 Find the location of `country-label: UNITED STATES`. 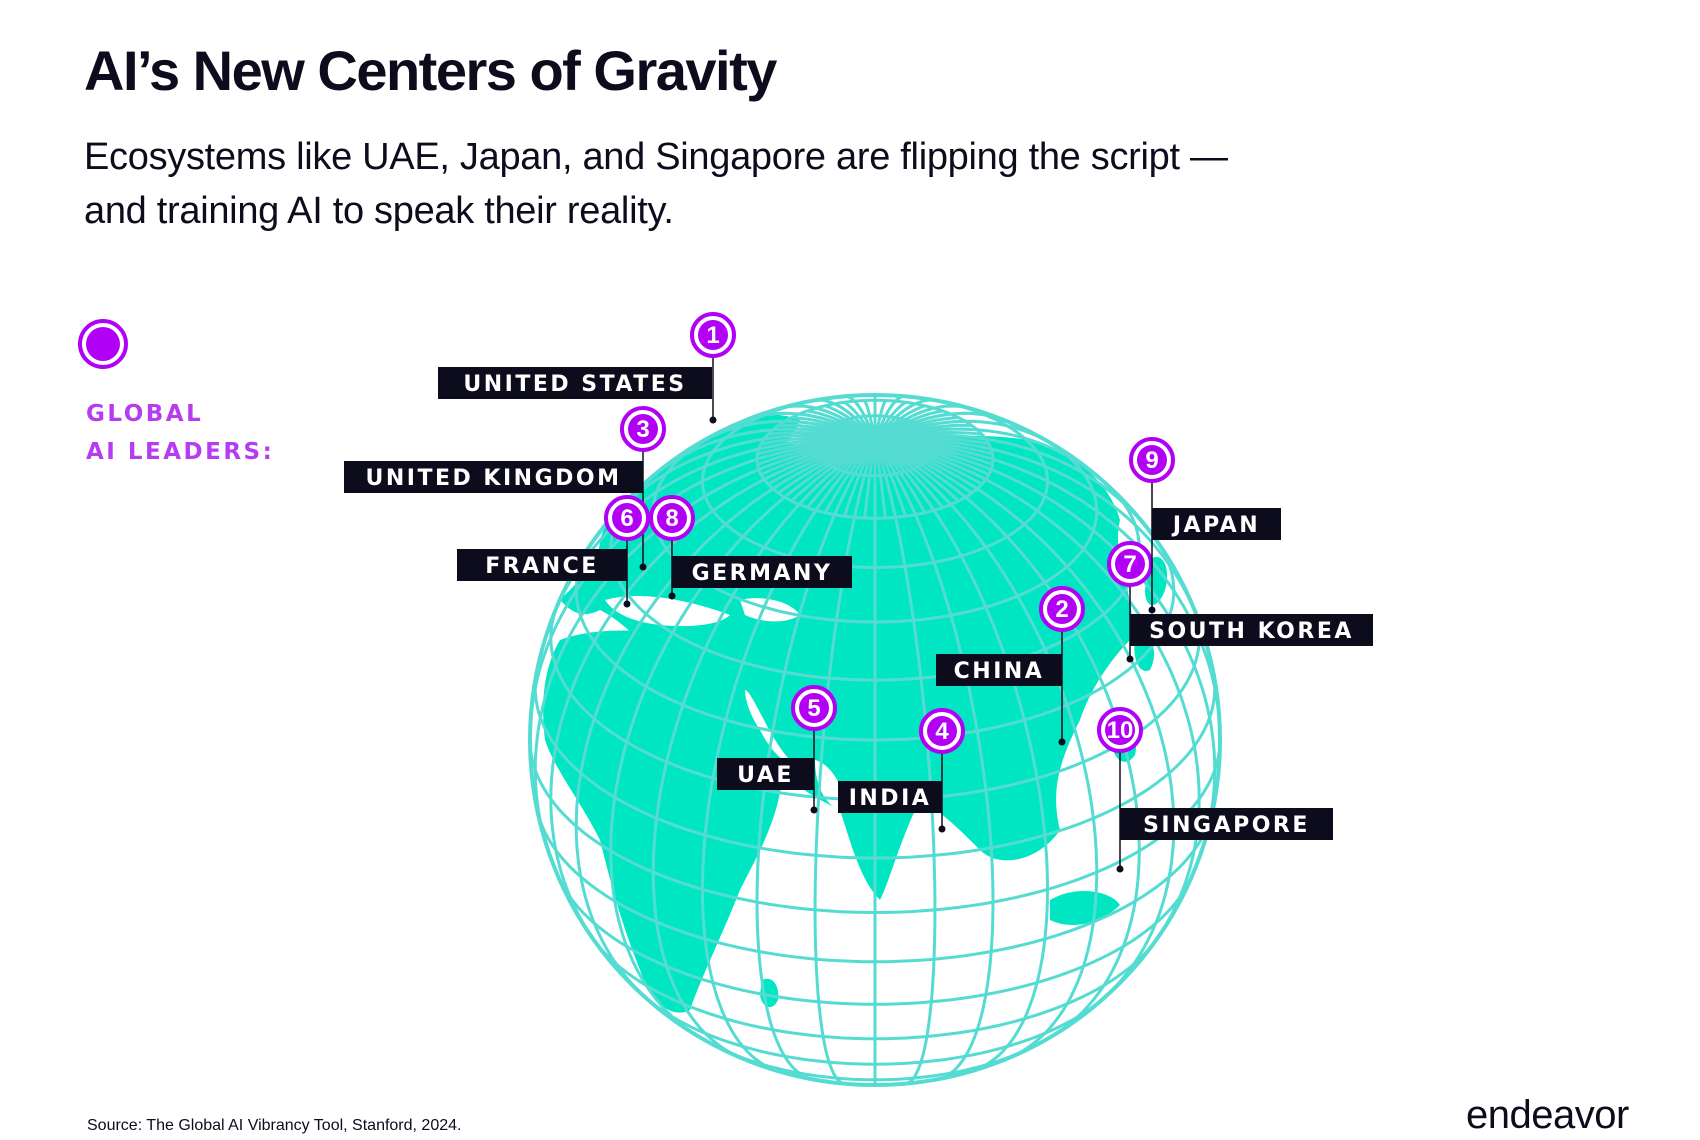

country-label: UNITED STATES is located at coordinates (574, 384).